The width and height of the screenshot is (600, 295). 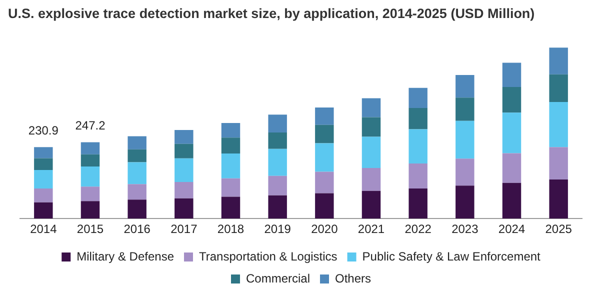 I want to click on legend-label: Public Safety & Law Enforcement, so click(x=452, y=256).